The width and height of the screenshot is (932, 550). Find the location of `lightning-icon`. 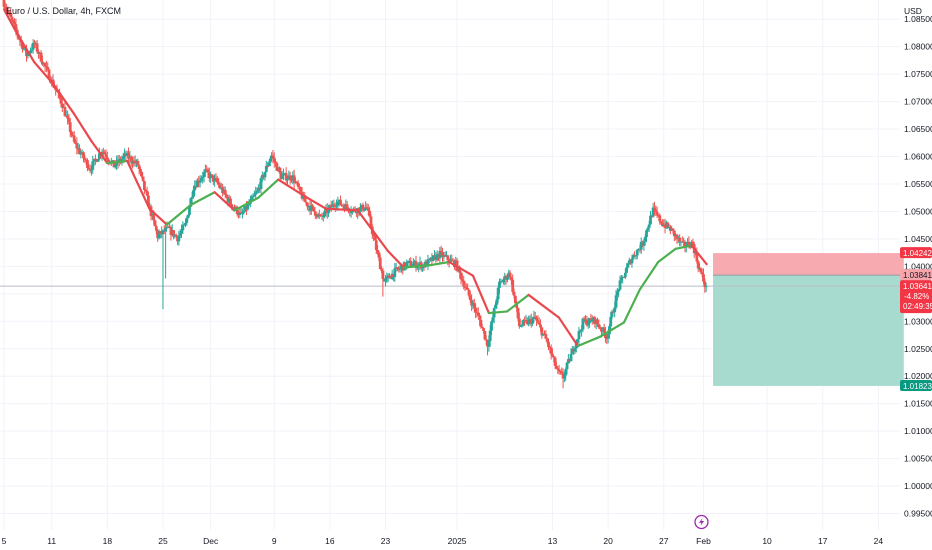

lightning-icon is located at coordinates (701, 522).